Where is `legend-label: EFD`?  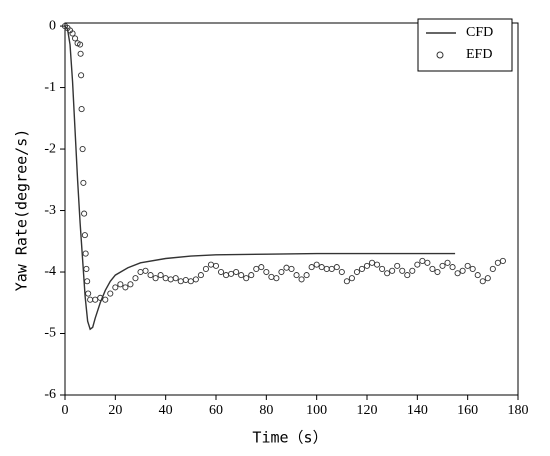 legend-label: EFD is located at coordinates (479, 54).